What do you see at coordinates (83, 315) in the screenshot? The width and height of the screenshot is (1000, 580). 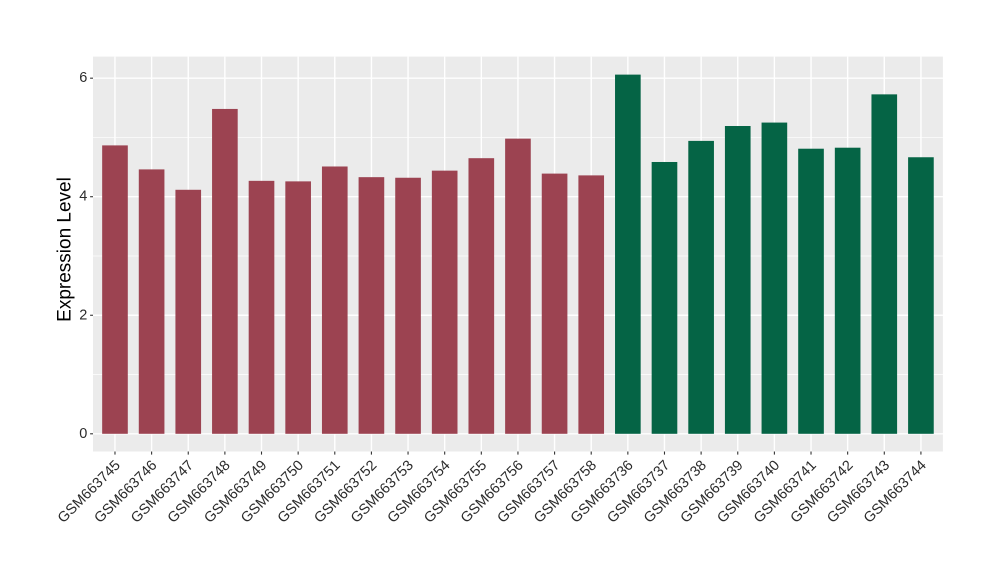 I see `svg-text: 2` at bounding box center [83, 315].